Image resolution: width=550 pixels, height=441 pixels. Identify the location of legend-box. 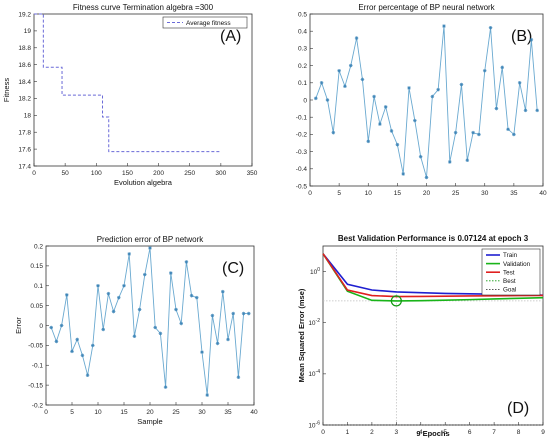
(205, 22).